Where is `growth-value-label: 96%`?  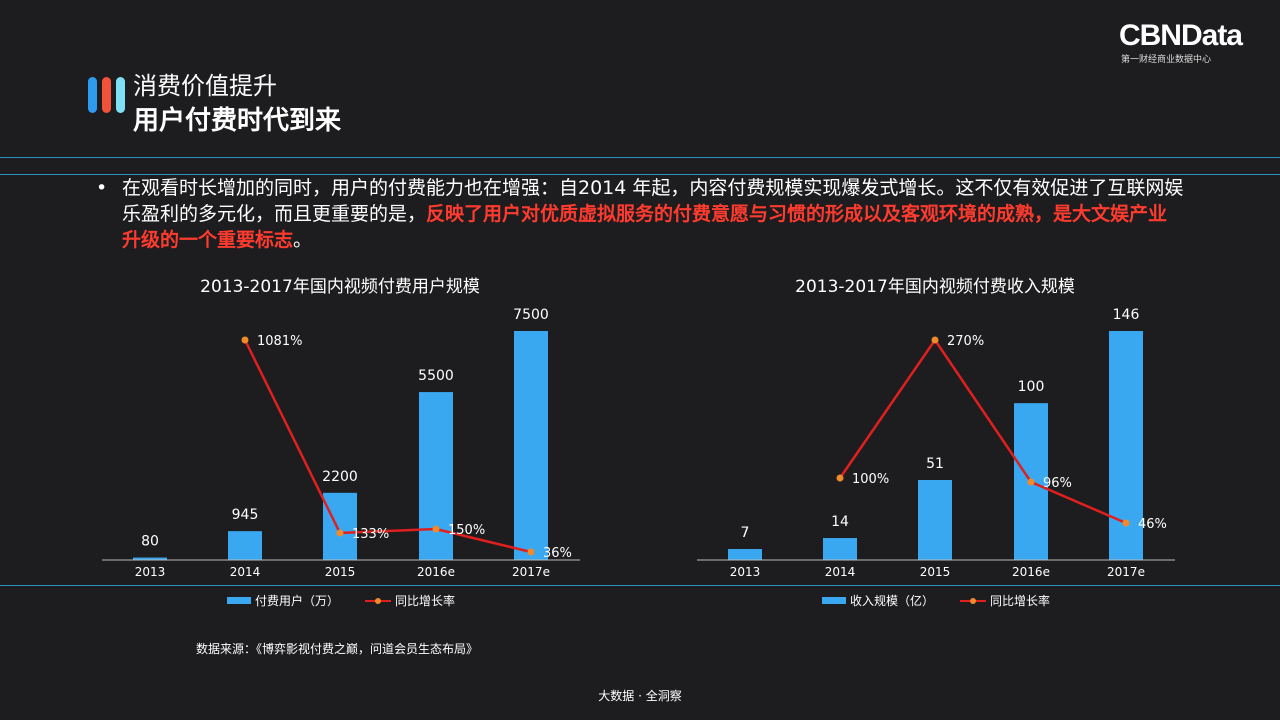 growth-value-label: 96% is located at coordinates (1057, 483).